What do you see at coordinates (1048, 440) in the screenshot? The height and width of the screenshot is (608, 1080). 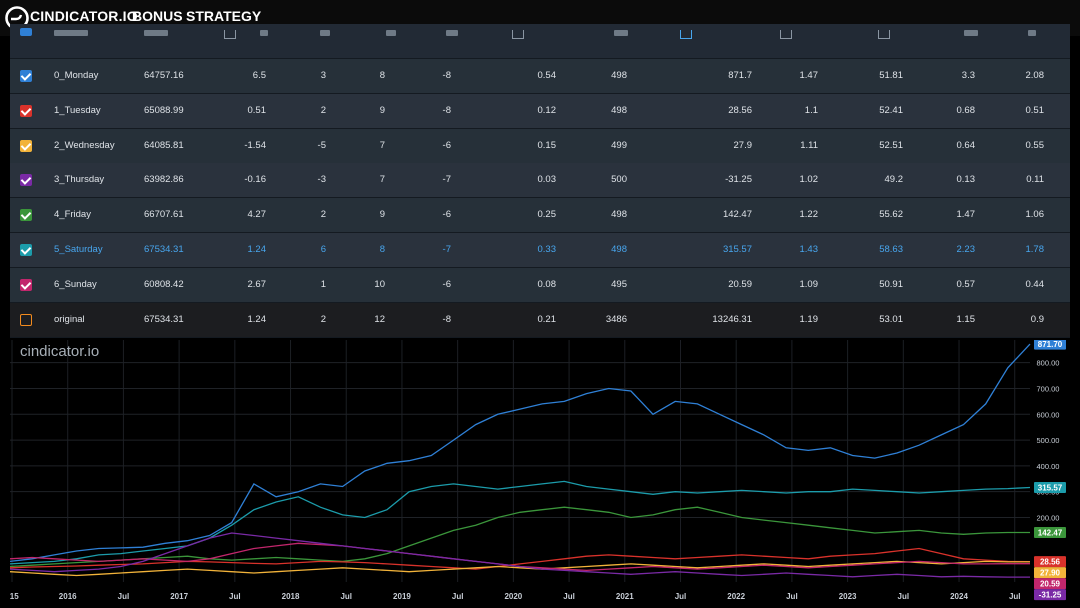 I see `y-tick-label: 500.00` at bounding box center [1048, 440].